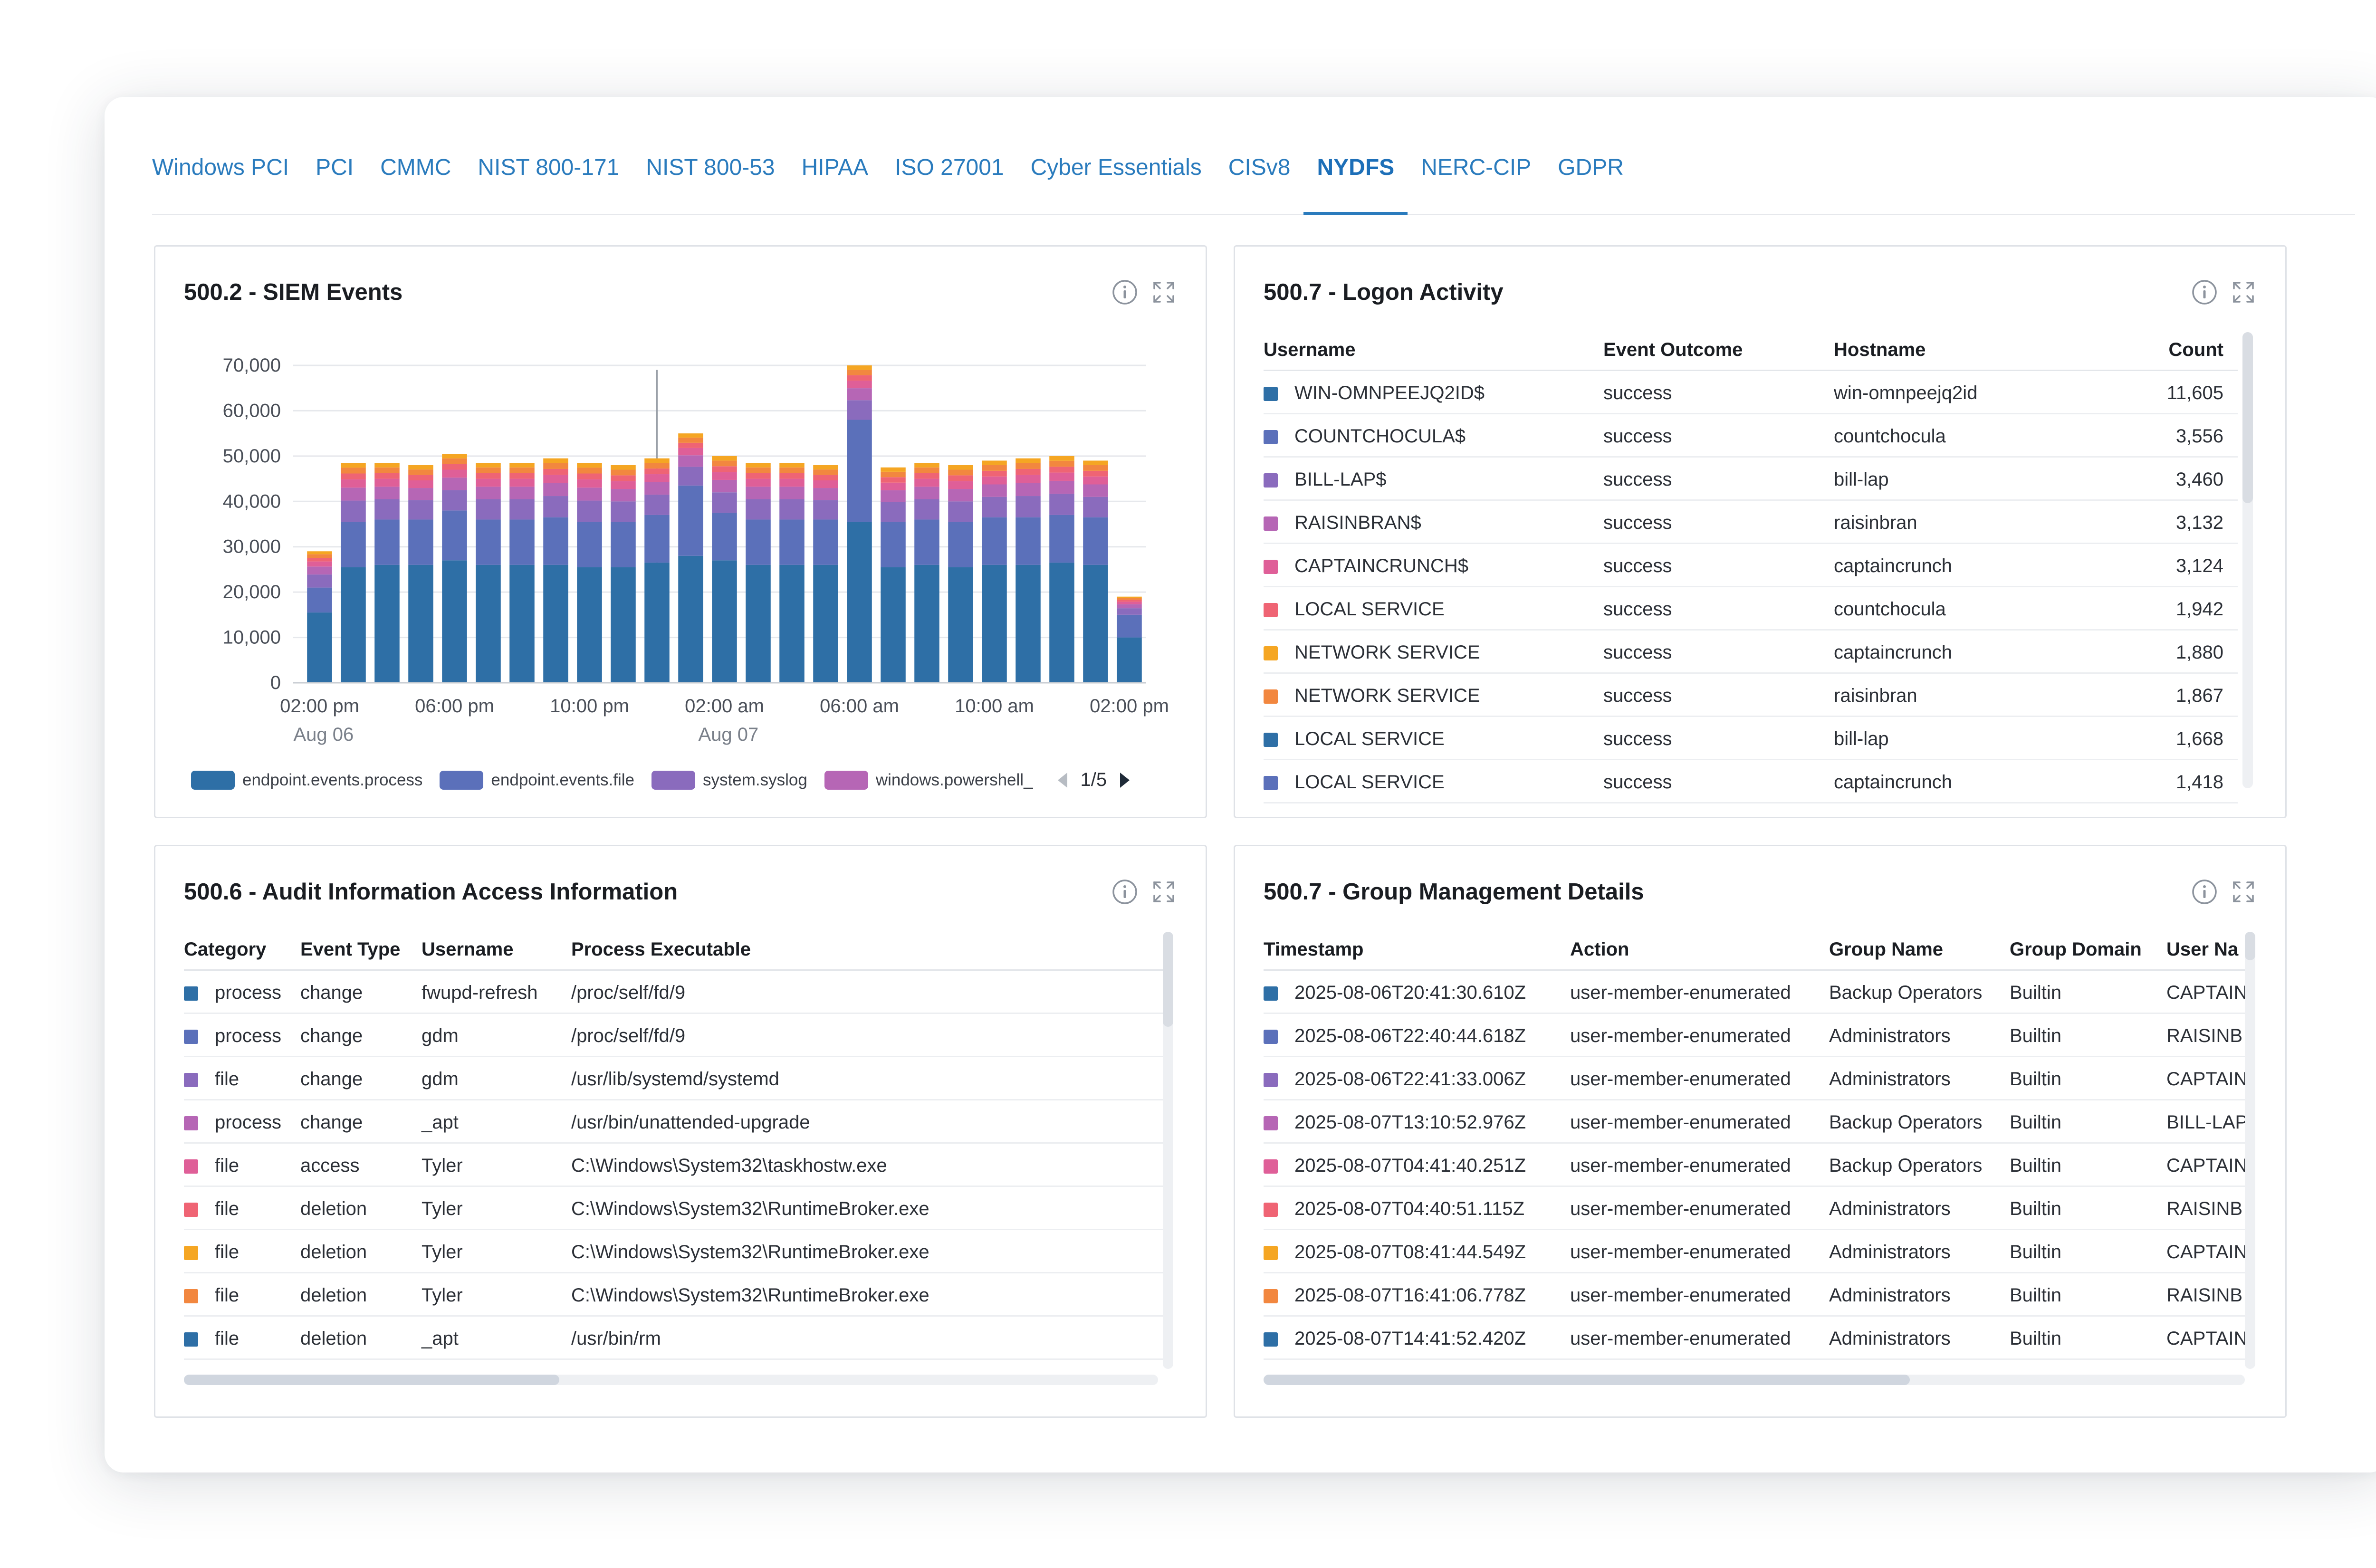 Image resolution: width=2376 pixels, height=1568 pixels. What do you see at coordinates (1751, 436) in the screenshot?
I see `table-row: COUNTCHOCULA$ success countchocula 3,556` at bounding box center [1751, 436].